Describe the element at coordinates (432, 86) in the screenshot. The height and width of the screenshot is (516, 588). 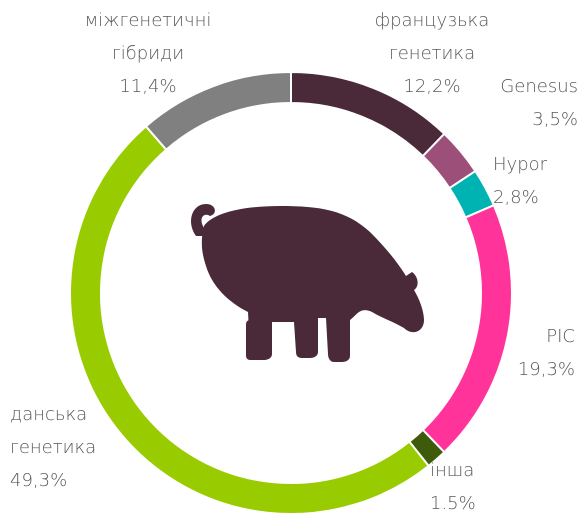
I see `value-label: 12,2%` at that location.